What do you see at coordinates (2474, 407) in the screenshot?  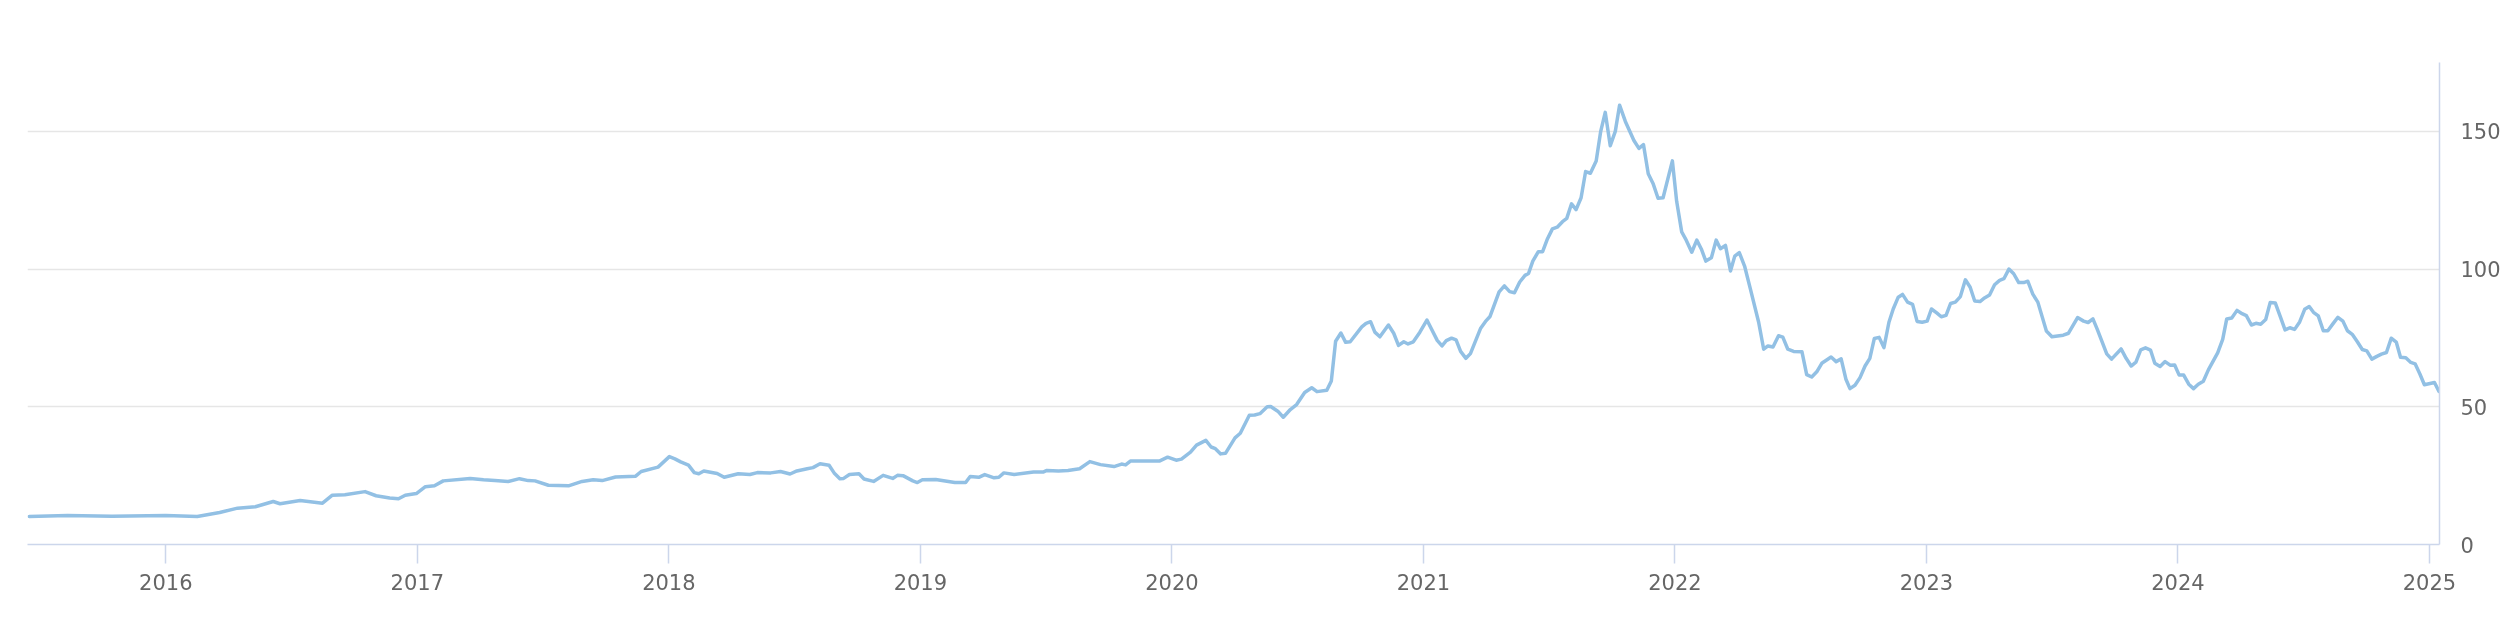 I see `y-tick-label: 50` at bounding box center [2474, 407].